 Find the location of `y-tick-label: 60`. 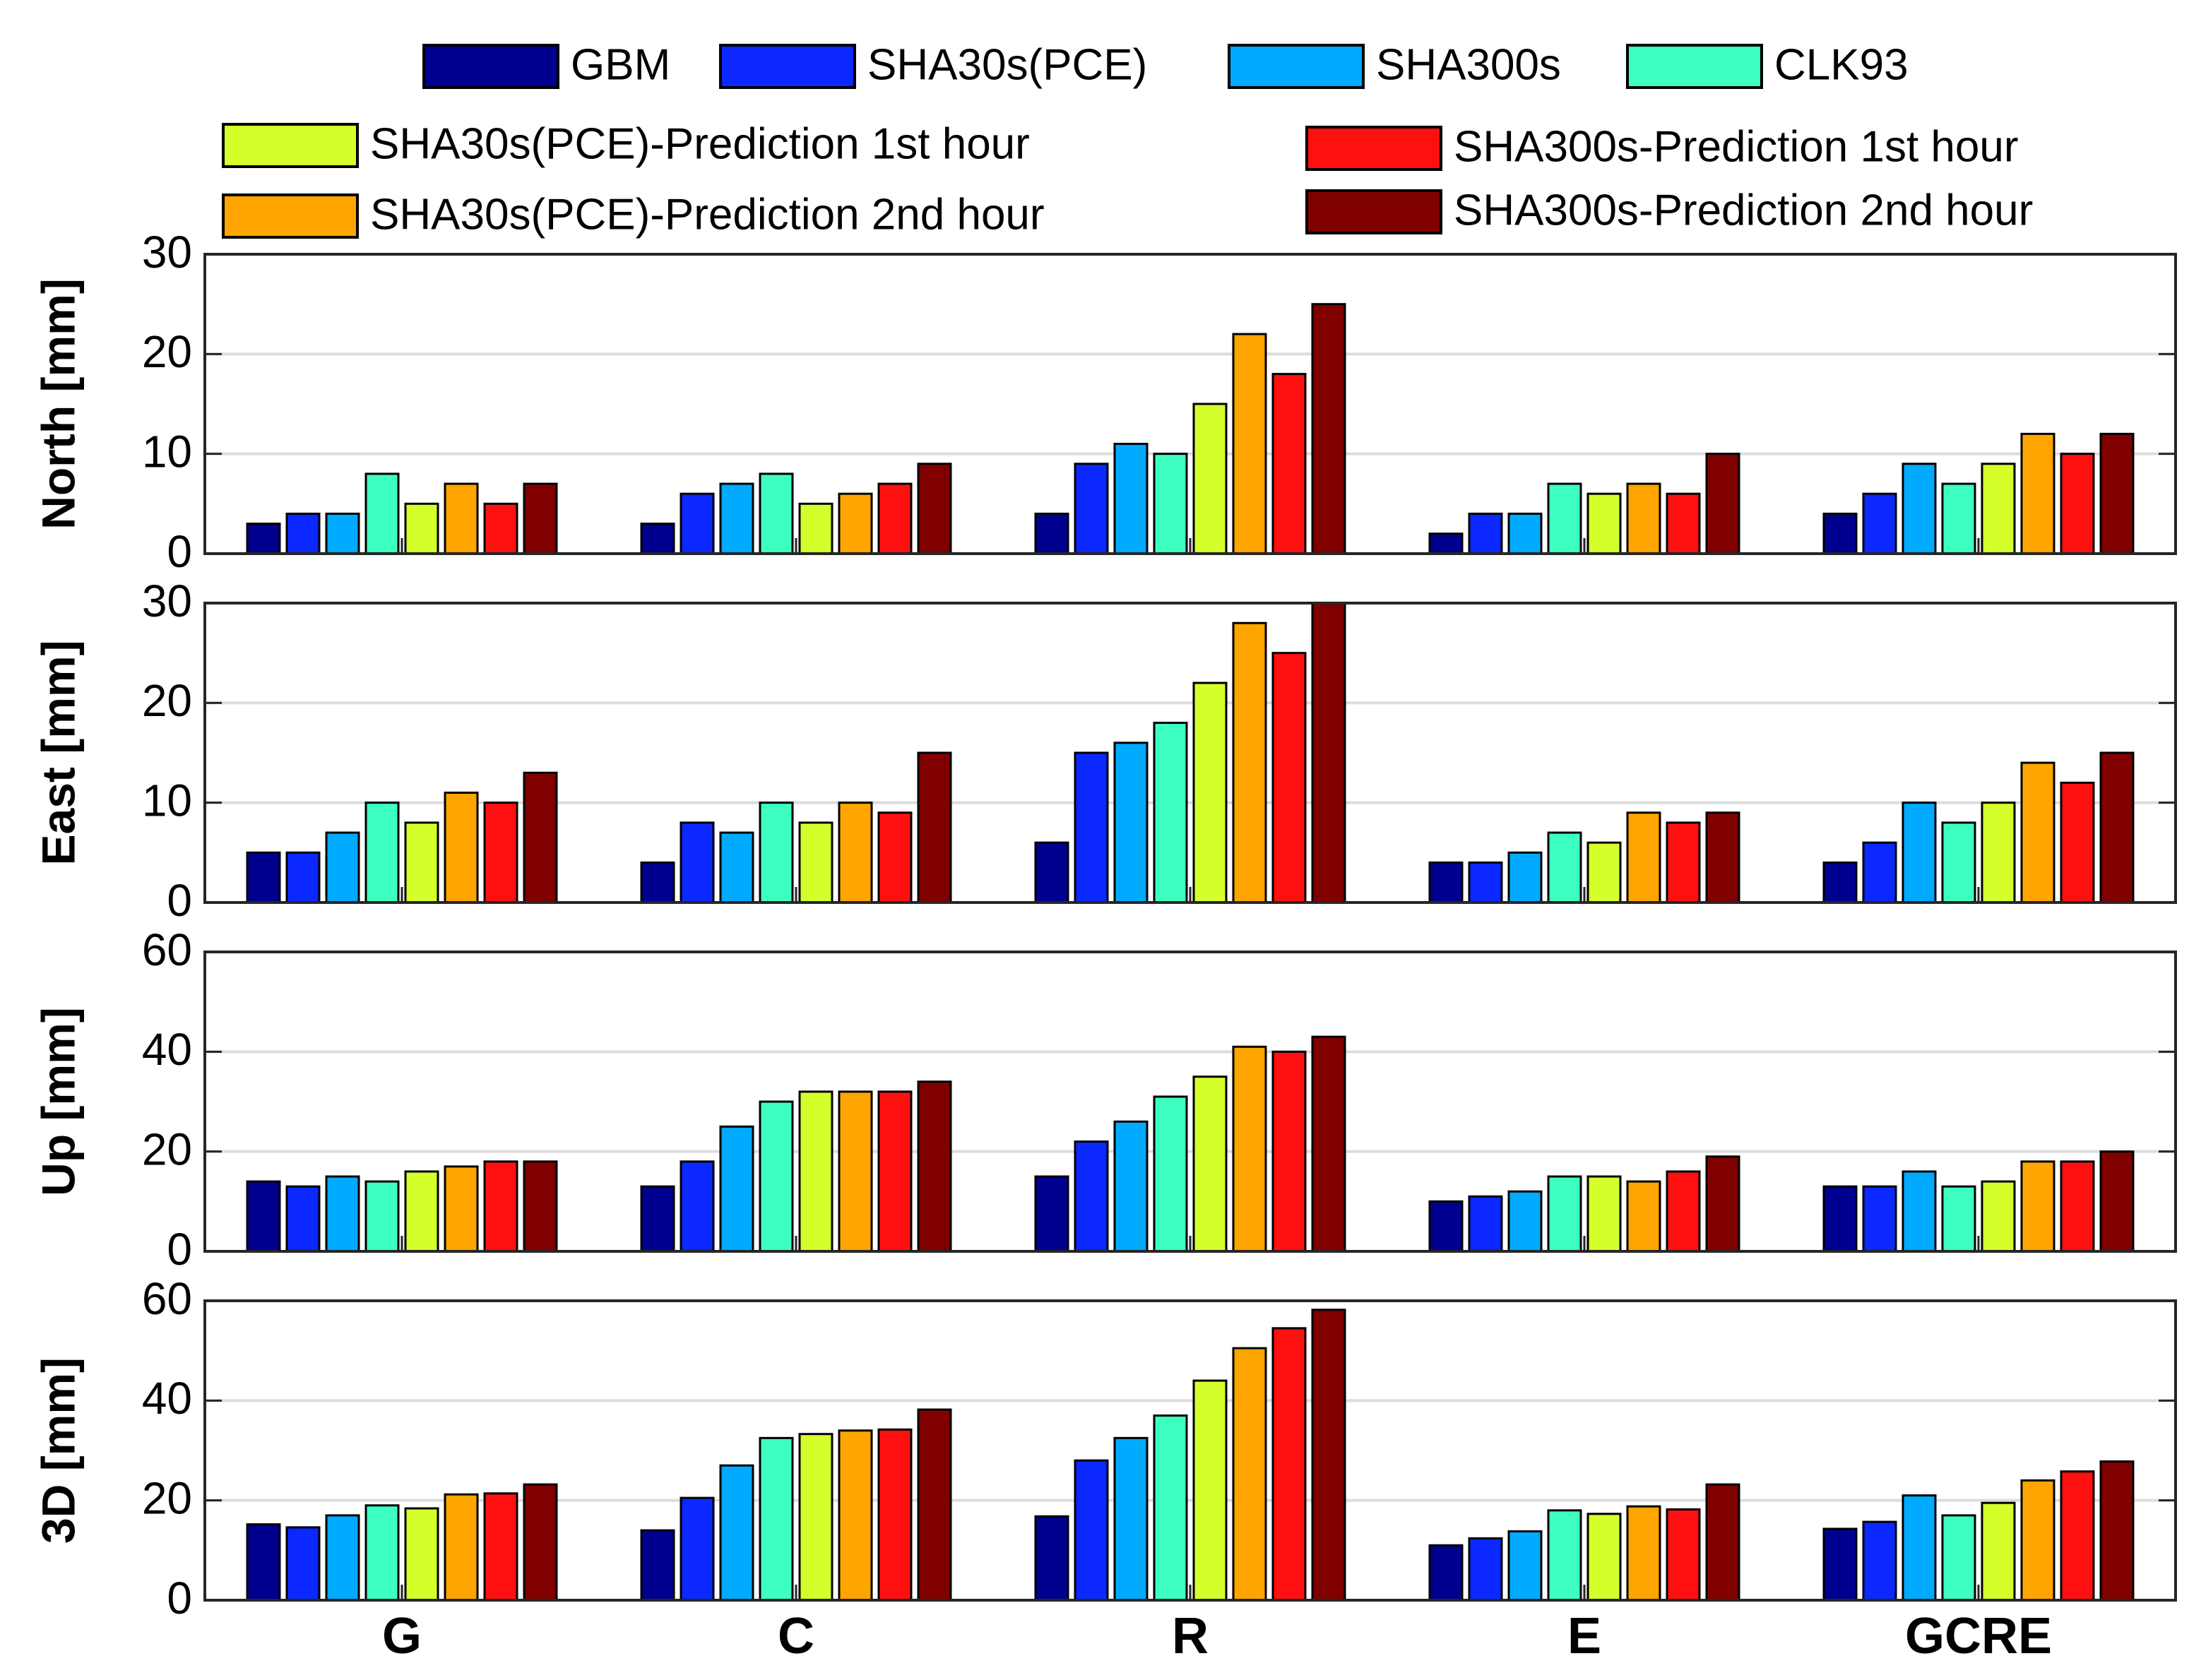

y-tick-label: 60 is located at coordinates (167, 950).